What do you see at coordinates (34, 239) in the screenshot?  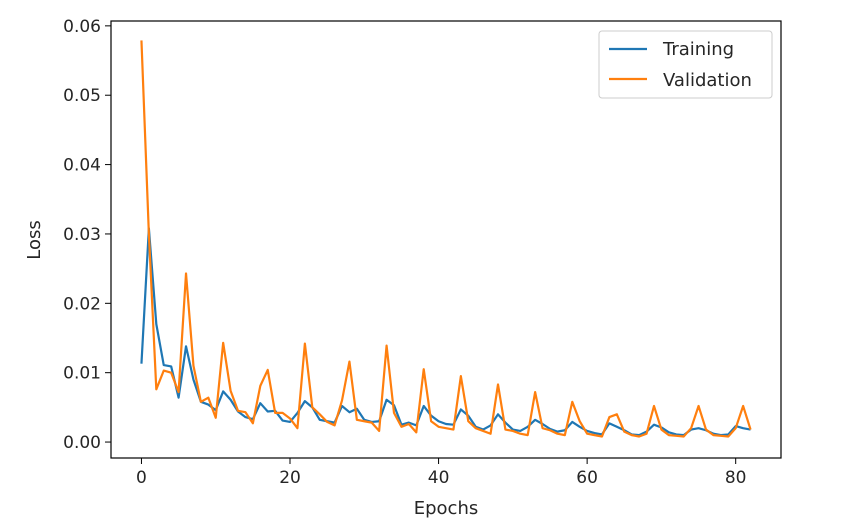 I see `y-axis-label: Loss` at bounding box center [34, 239].